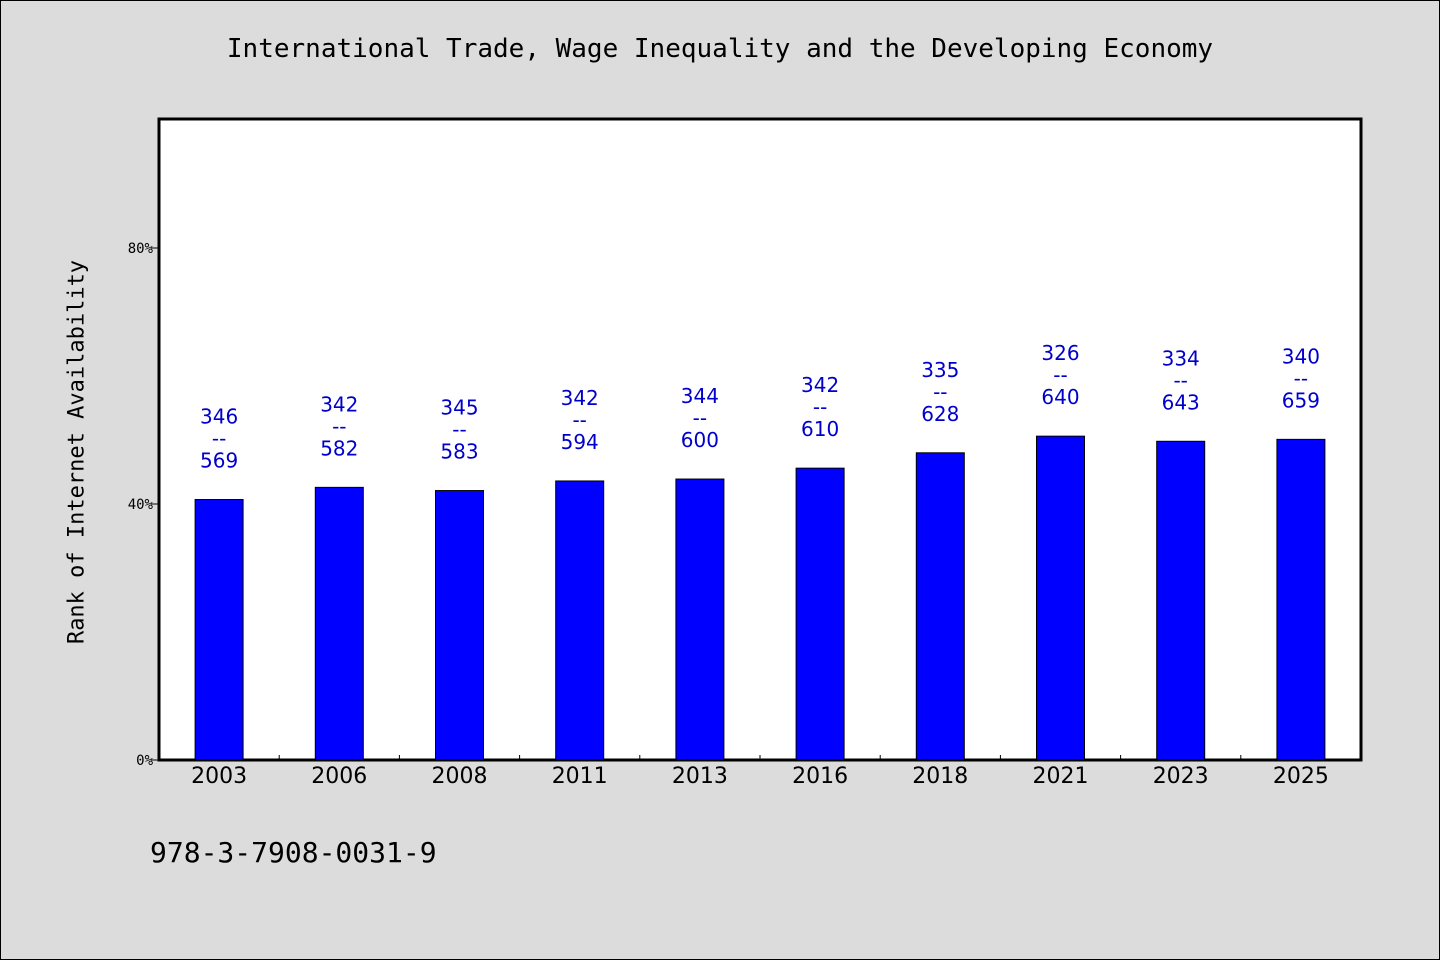 Image resolution: width=1440 pixels, height=960 pixels. What do you see at coordinates (1301, 400) in the screenshot?
I see `data-label: 659` at bounding box center [1301, 400].